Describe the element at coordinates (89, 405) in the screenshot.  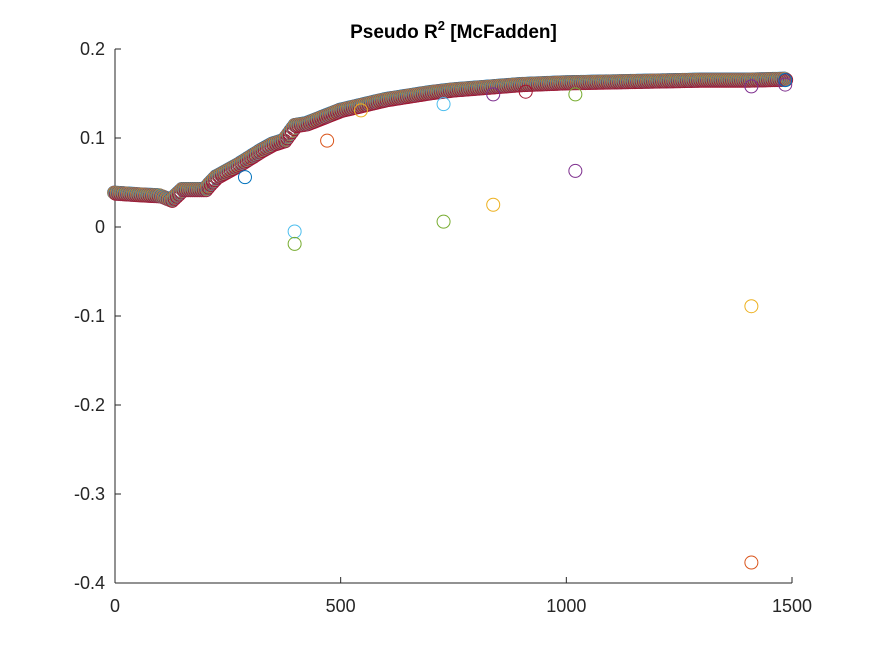
I see `y-tick-label: -0.2` at that location.